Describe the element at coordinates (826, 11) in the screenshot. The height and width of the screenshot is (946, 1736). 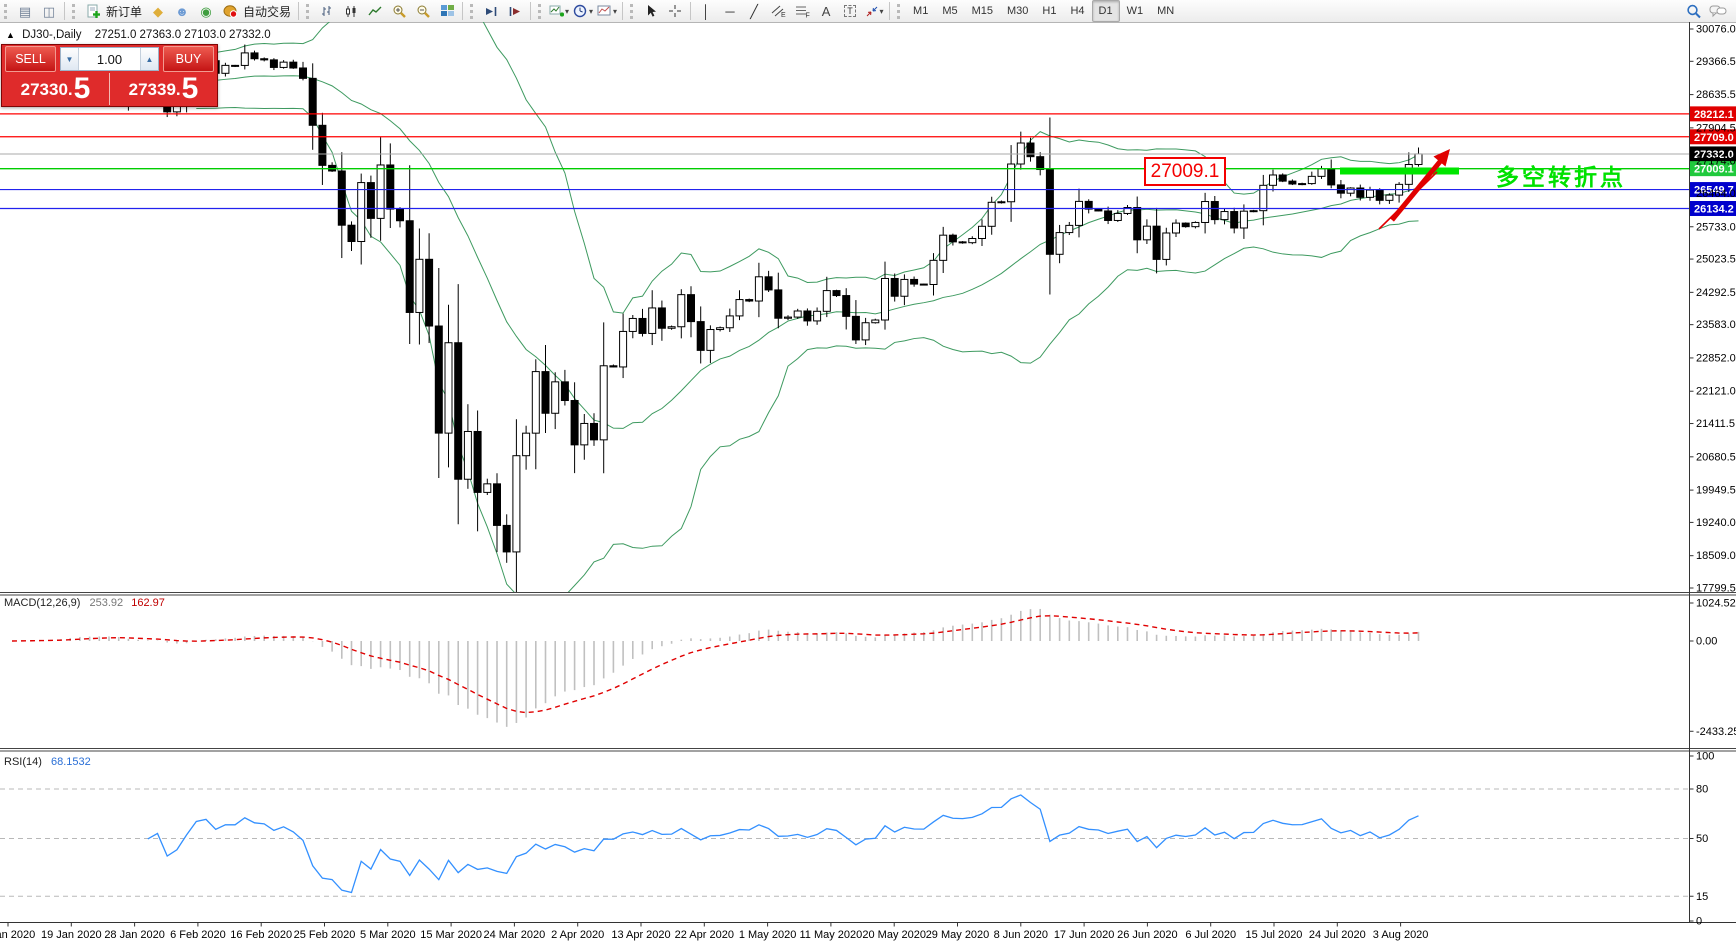
I see `text-icon: A` at that location.